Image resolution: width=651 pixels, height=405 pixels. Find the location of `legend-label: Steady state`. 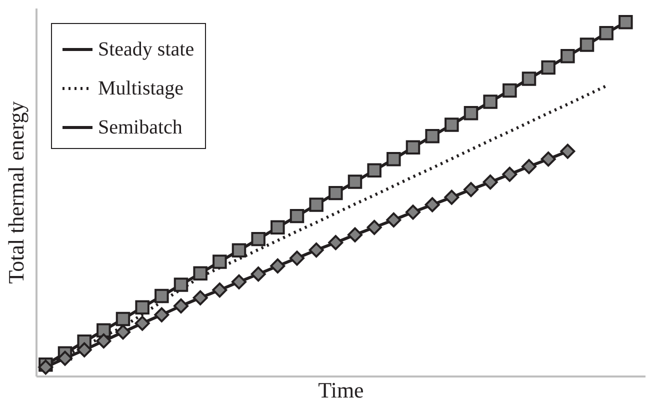

legend-label: Steady state is located at coordinates (146, 49).